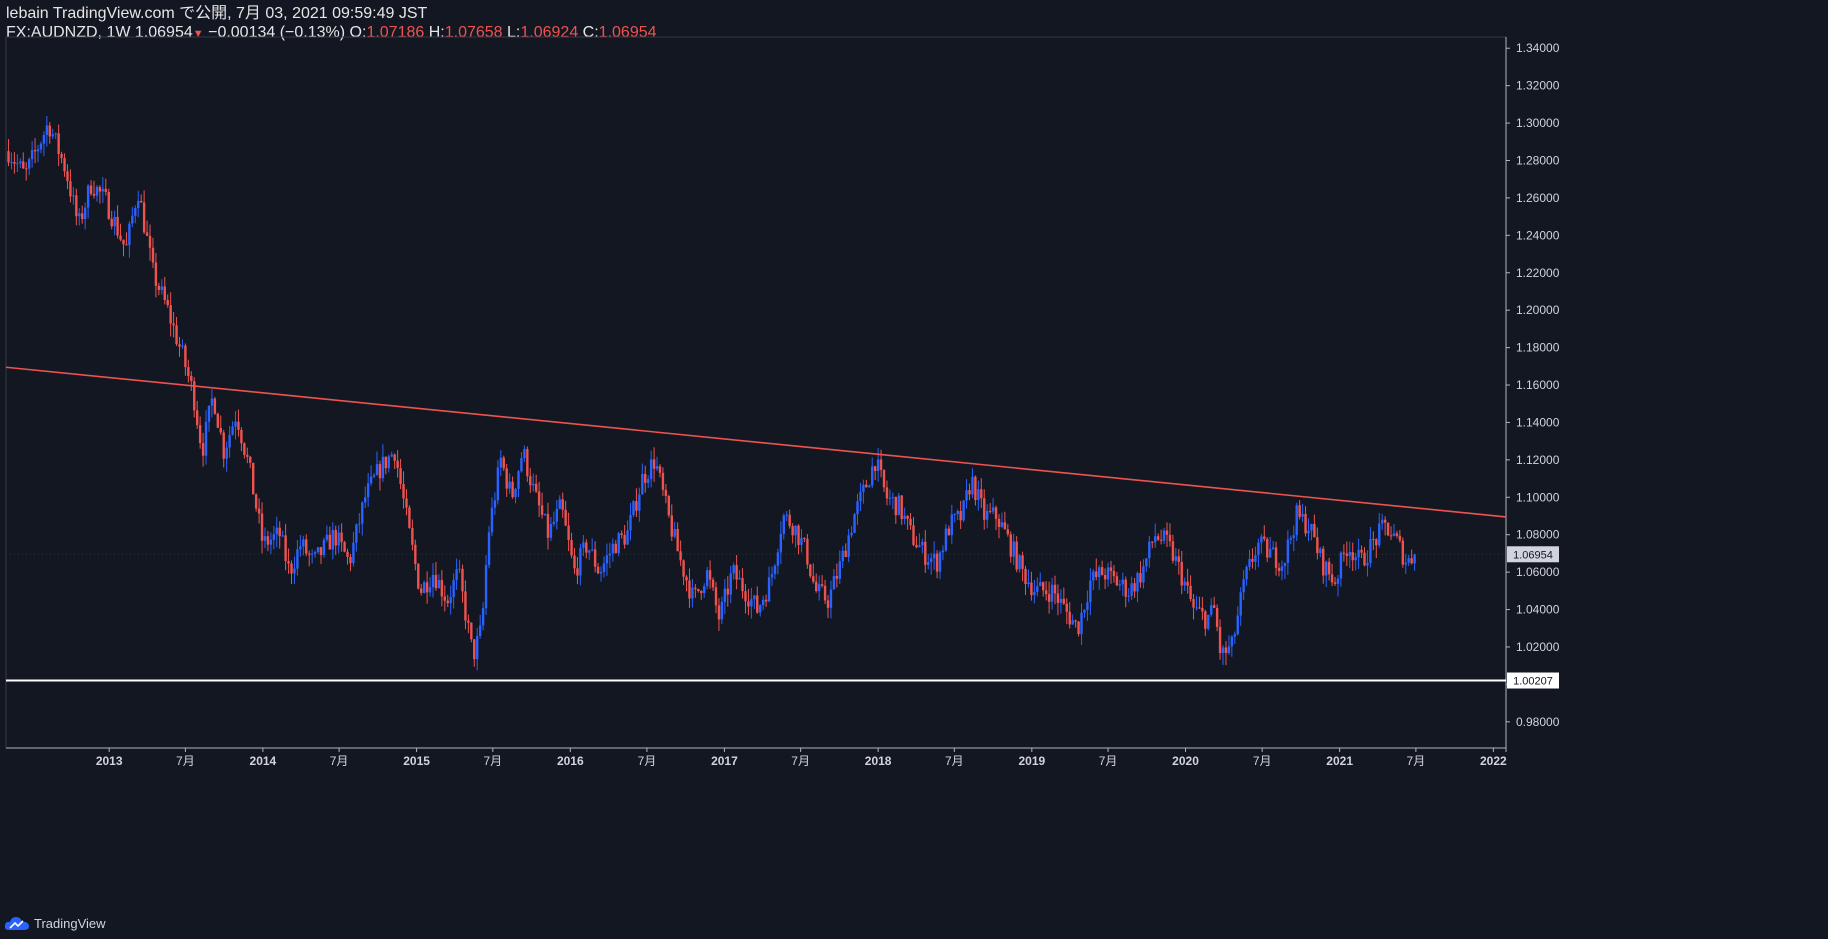 The image size is (1828, 939). Describe the element at coordinates (1416, 761) in the screenshot. I see `x-tick-label: 7月` at that location.